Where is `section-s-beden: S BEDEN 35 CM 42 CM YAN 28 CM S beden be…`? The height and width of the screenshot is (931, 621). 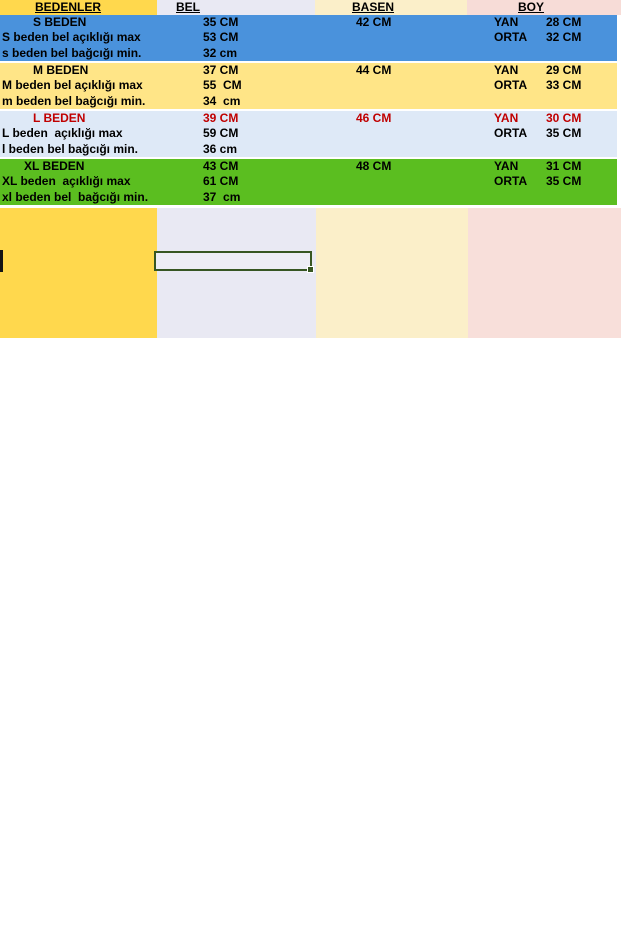
section-s-beden: S BEDEN 35 CM 42 CM YAN 28 CM S beden be… is located at coordinates (308, 38).